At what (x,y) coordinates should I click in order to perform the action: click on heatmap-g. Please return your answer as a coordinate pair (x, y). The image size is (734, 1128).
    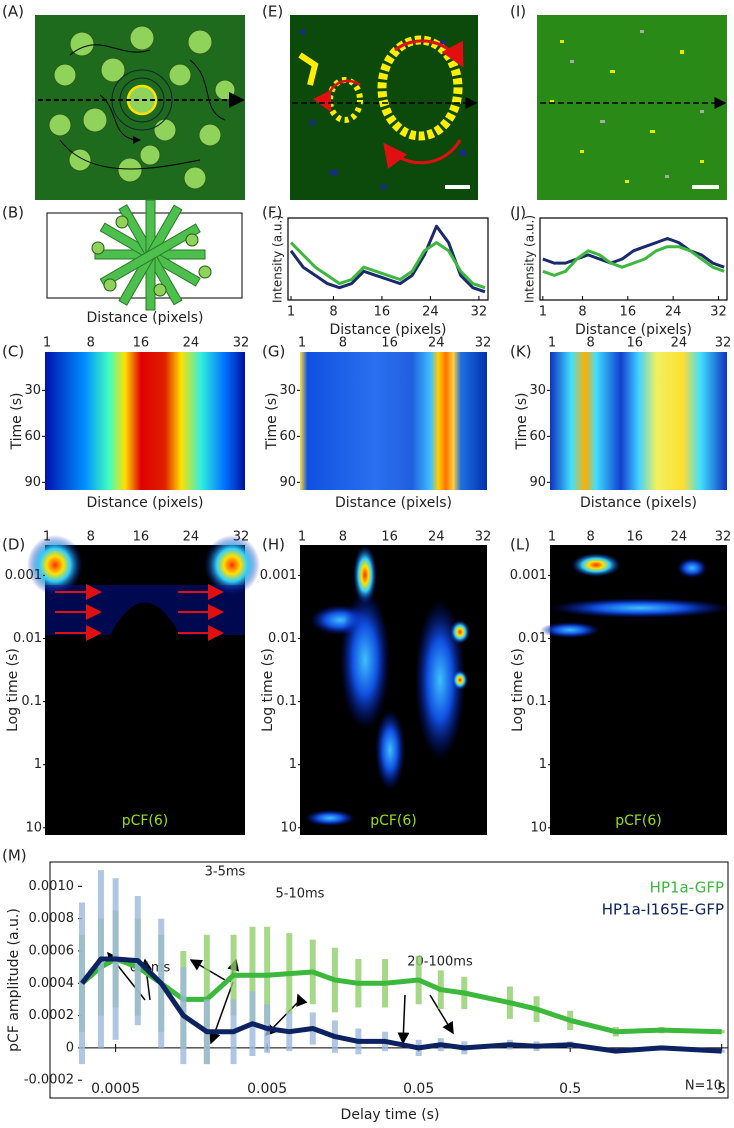
    Looking at the image, I should click on (393, 421).